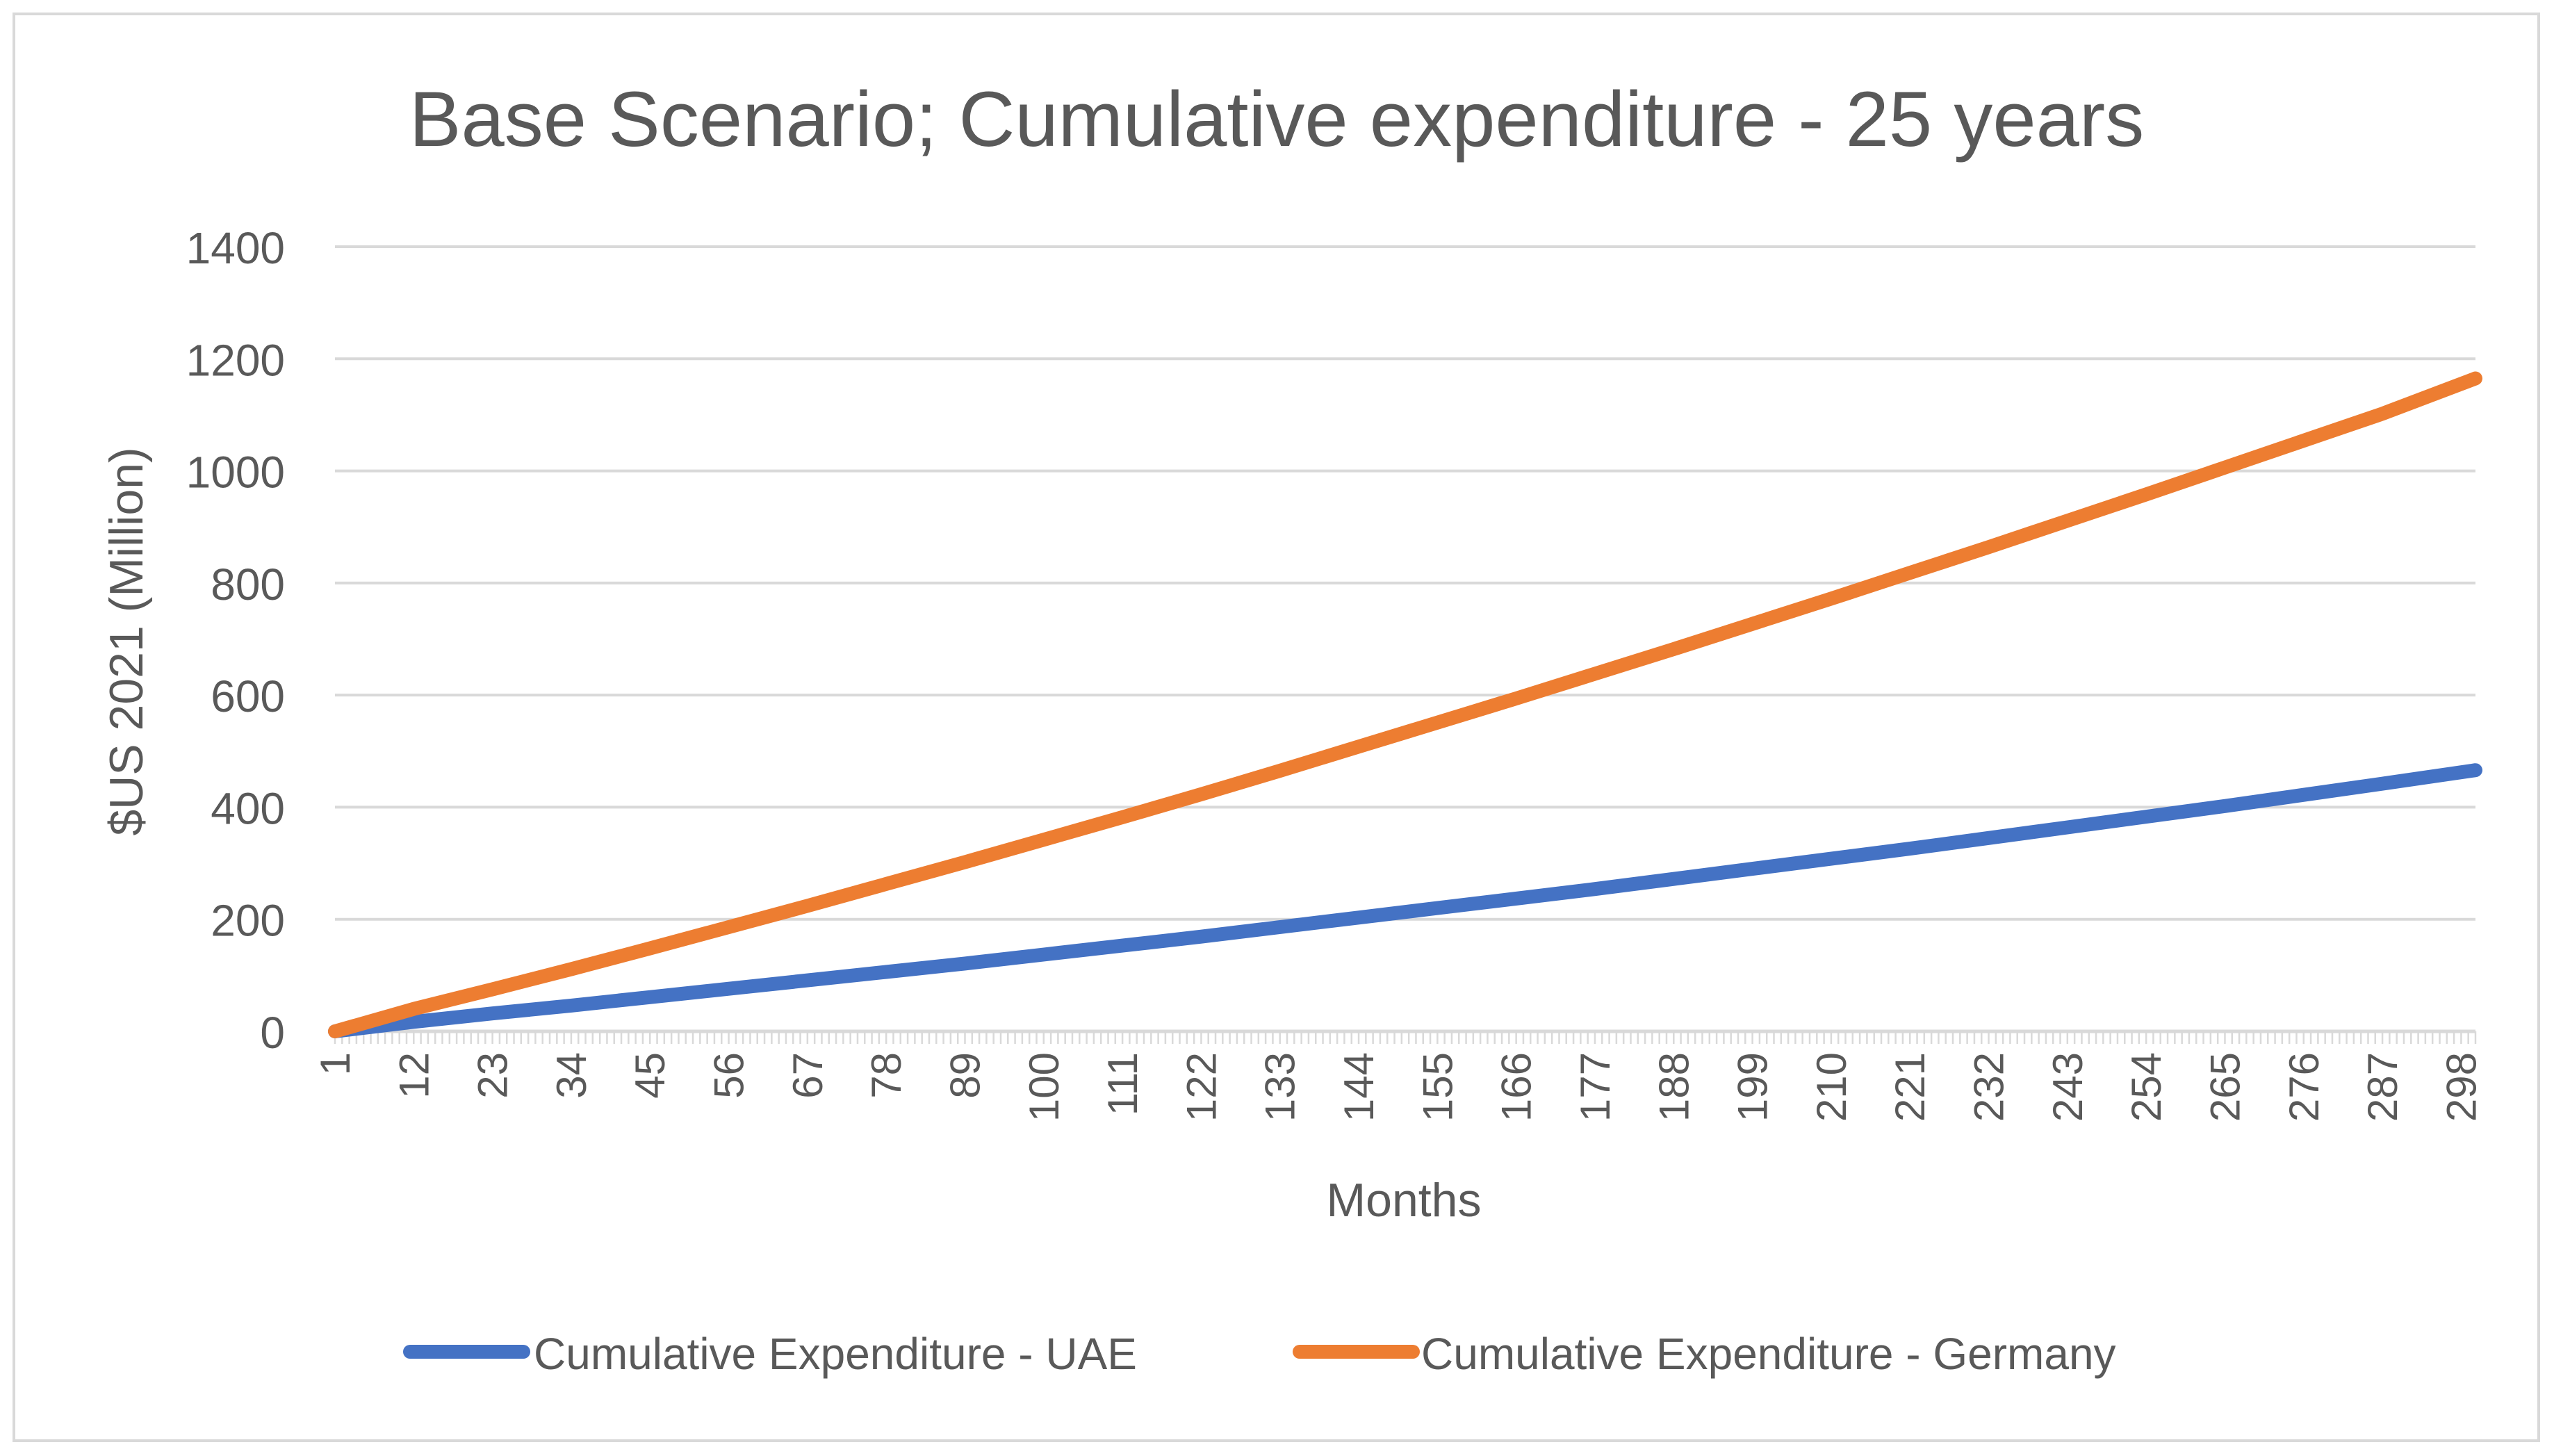  I want to click on y-tick-label-1400: 1400, so click(235, 248).